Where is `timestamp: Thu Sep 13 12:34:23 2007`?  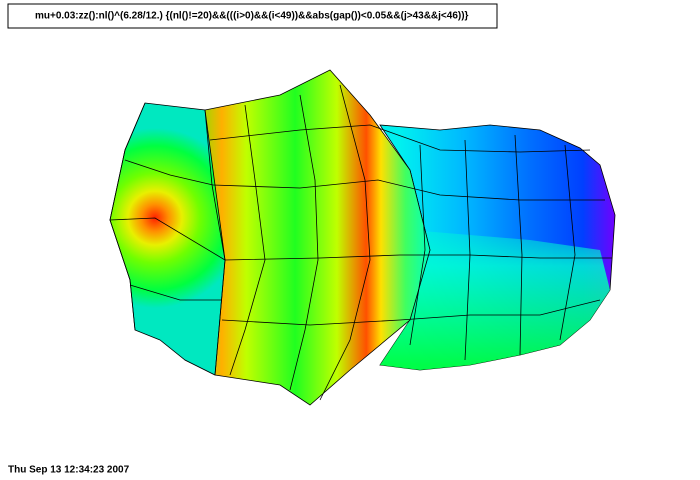
timestamp: Thu Sep 13 12:34:23 2007 is located at coordinates (69, 470).